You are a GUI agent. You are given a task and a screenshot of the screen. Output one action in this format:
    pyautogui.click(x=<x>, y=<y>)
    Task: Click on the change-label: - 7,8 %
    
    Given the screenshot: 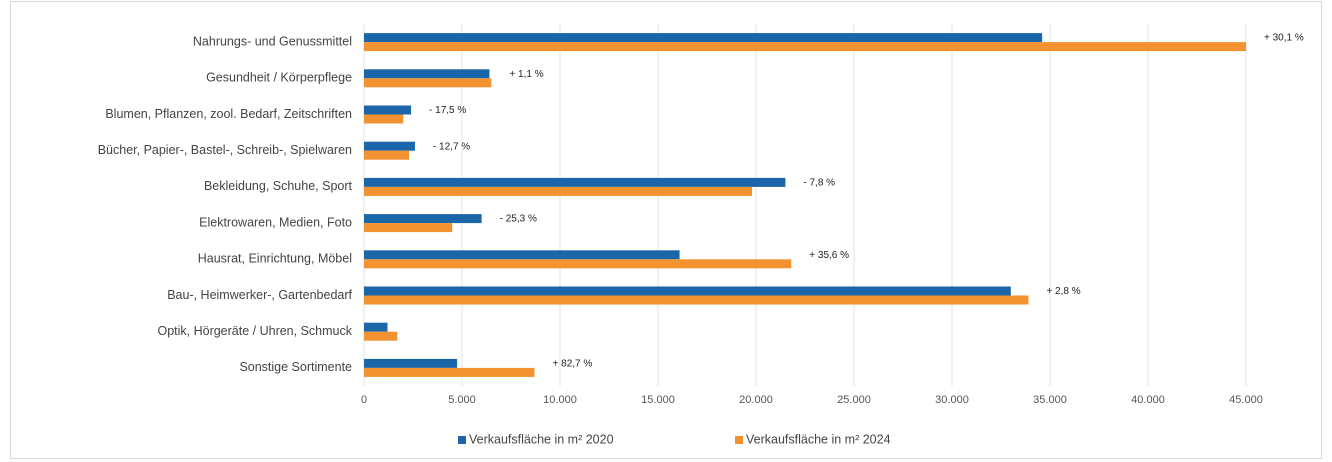 What is the action you would take?
    pyautogui.click(x=819, y=183)
    